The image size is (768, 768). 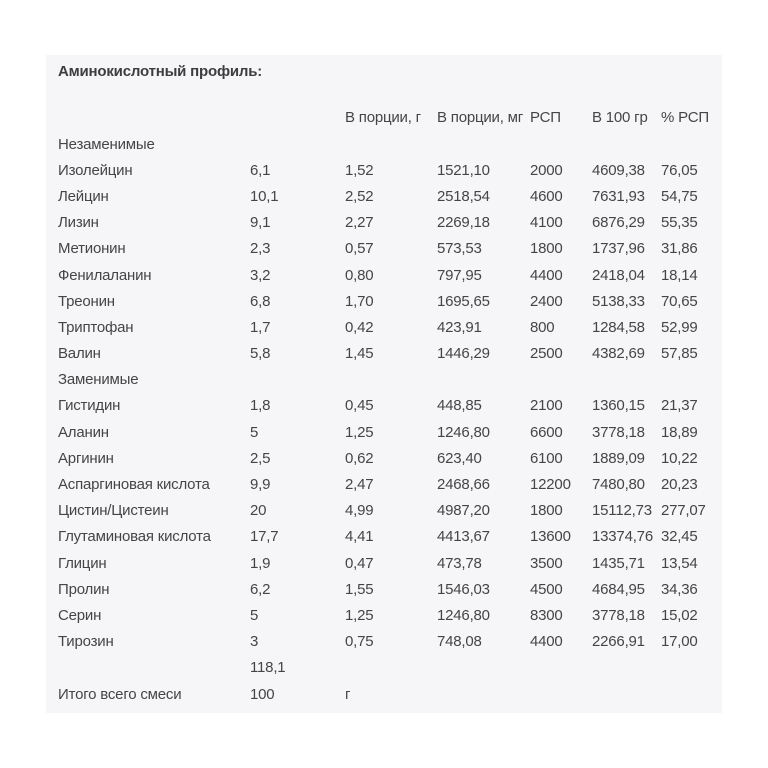 I want to click on cell-per-100g: 2266,91, so click(x=618, y=642).